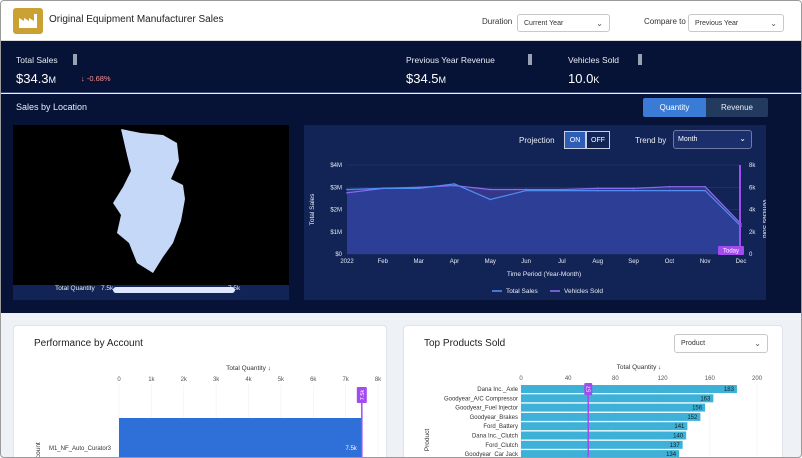 This screenshot has height=458, width=802. I want to click on x-tick-label: 40, so click(568, 379).